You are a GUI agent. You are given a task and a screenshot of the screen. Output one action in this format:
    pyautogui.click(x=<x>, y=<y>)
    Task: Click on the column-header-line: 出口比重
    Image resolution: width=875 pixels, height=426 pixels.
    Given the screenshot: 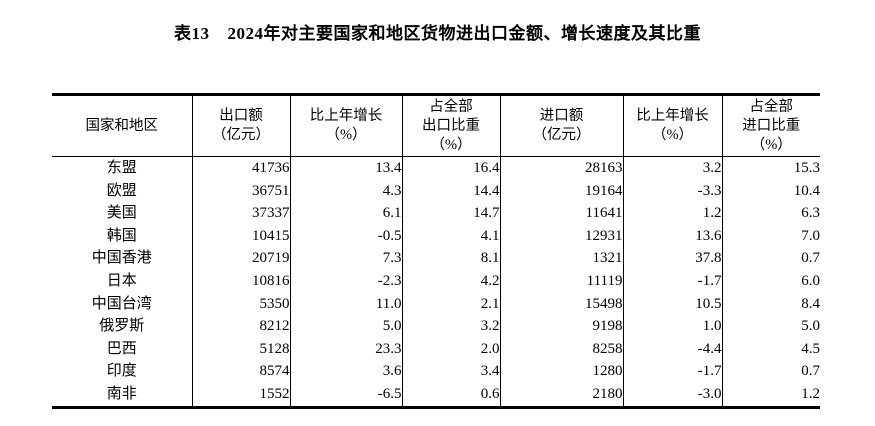 What is the action you would take?
    pyautogui.click(x=451, y=125)
    